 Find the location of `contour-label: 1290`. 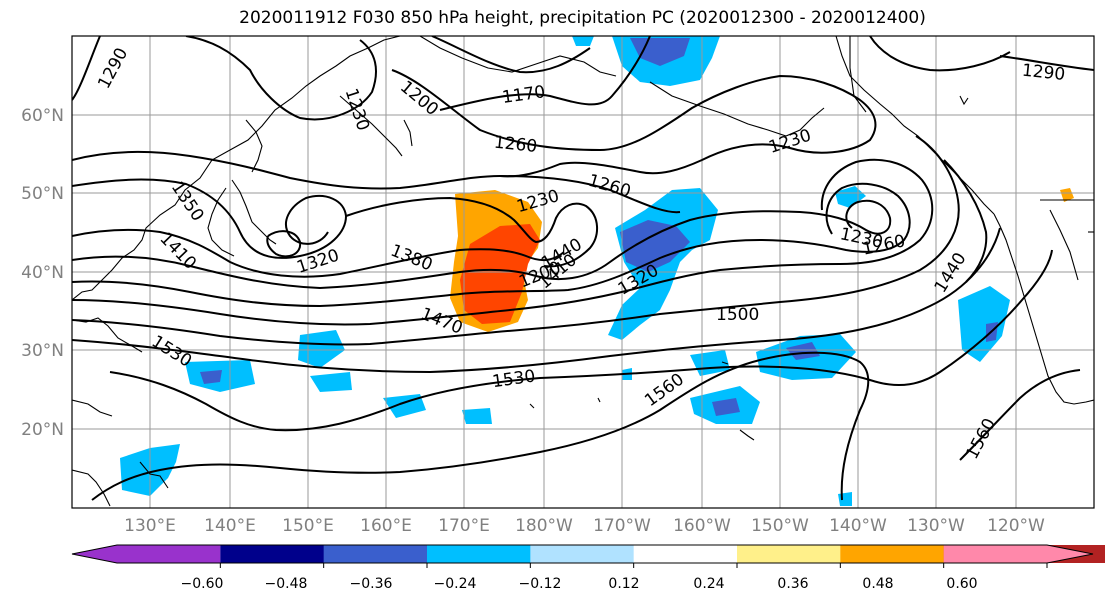

contour-label: 1290 is located at coordinates (1043, 73).